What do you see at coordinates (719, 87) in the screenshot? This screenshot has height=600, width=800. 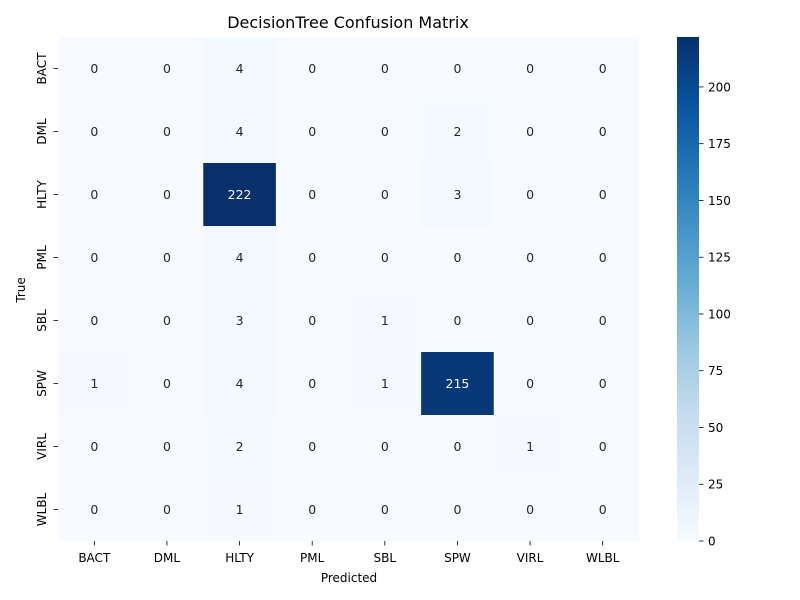 I see `colorbar-tick-label: 200` at bounding box center [719, 87].